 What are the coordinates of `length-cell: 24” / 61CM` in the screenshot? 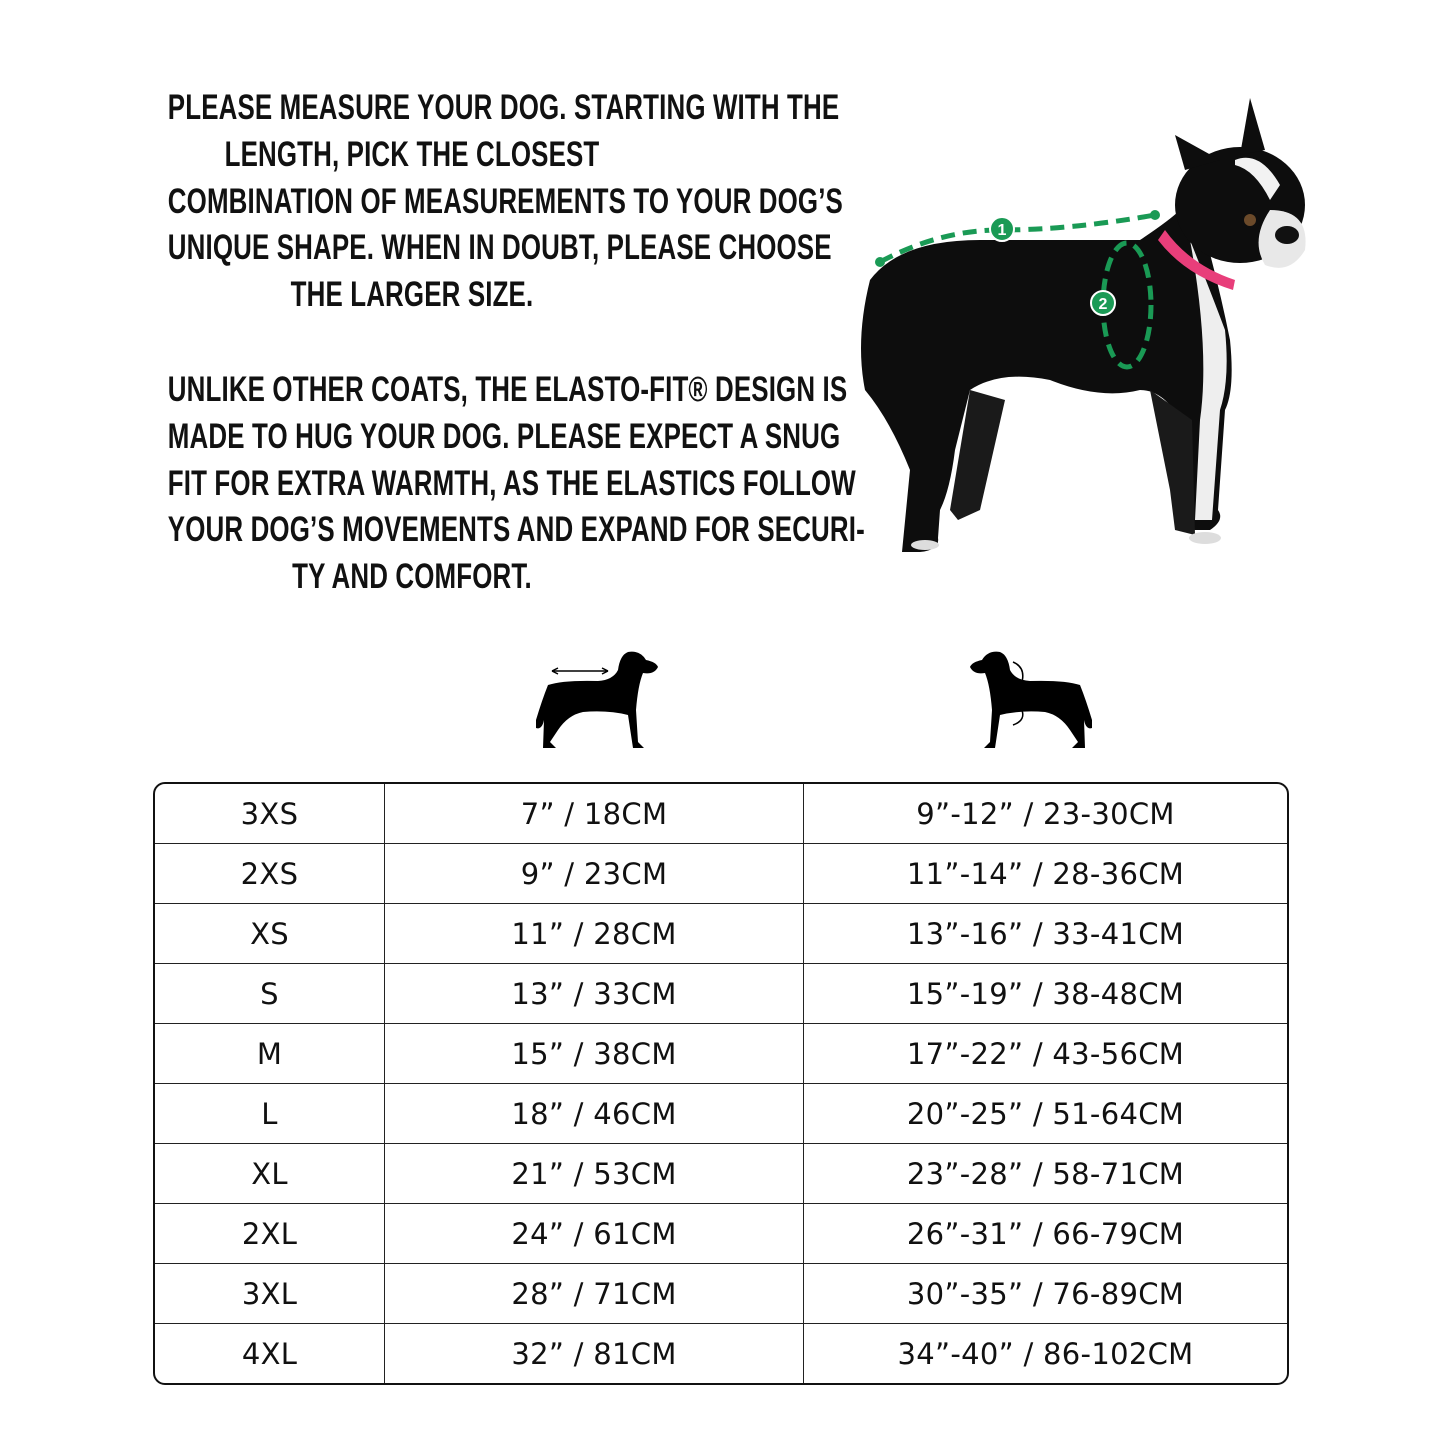 It's located at (594, 1234).